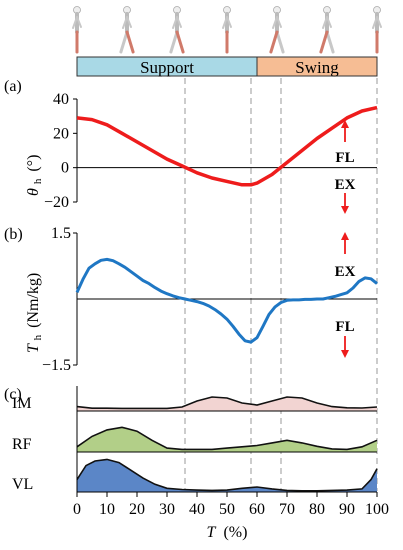 The width and height of the screenshot is (403, 550). I want to click on walking-figures-strip, so click(227, 30).